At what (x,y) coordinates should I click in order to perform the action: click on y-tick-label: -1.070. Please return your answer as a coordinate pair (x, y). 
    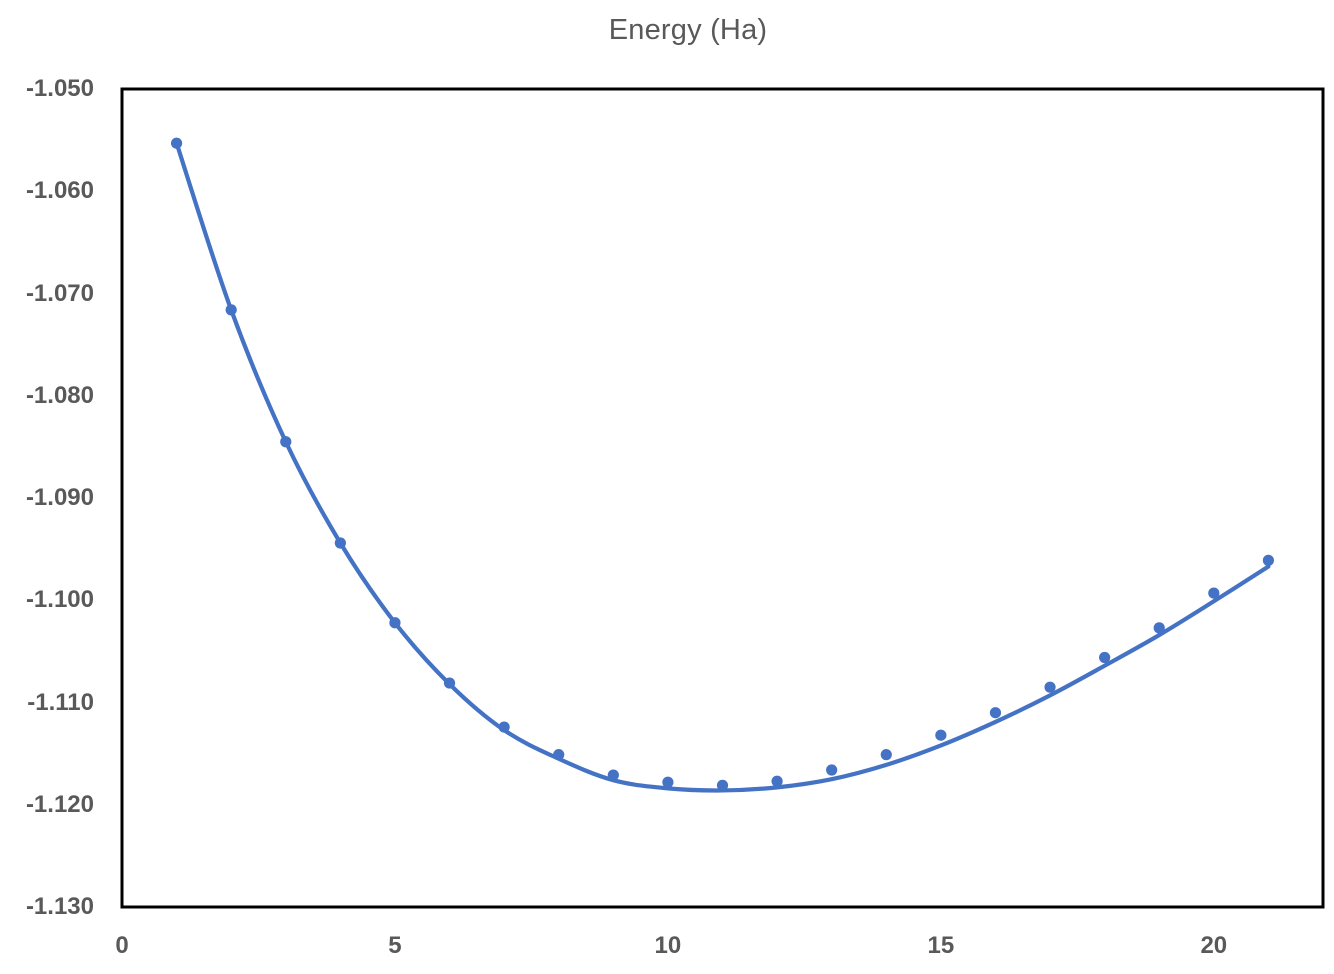
    Looking at the image, I should click on (59, 293).